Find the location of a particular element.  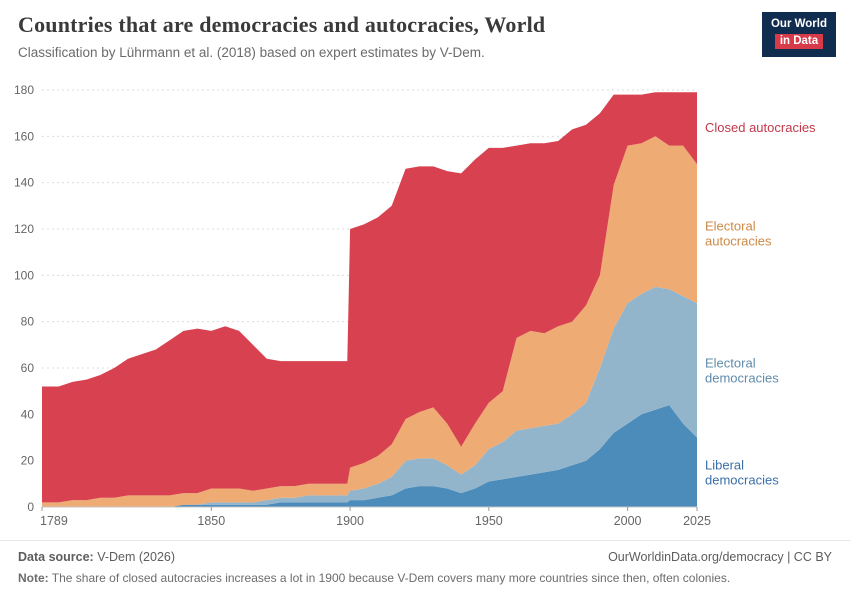

y-tick-label-20: 20 is located at coordinates (28, 461).